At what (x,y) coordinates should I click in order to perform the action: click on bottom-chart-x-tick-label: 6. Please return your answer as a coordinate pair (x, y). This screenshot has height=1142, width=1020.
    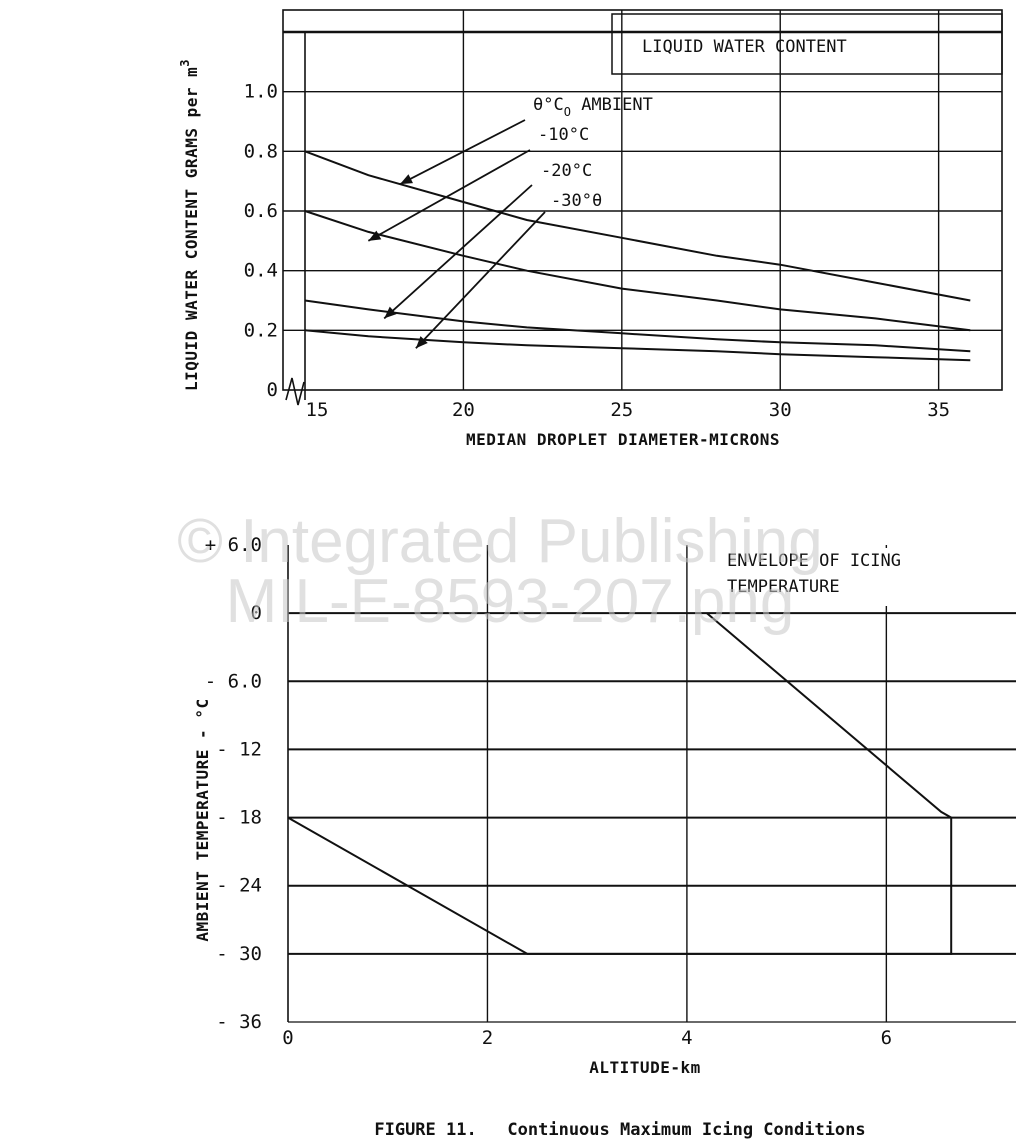
    Looking at the image, I should click on (886, 1038).